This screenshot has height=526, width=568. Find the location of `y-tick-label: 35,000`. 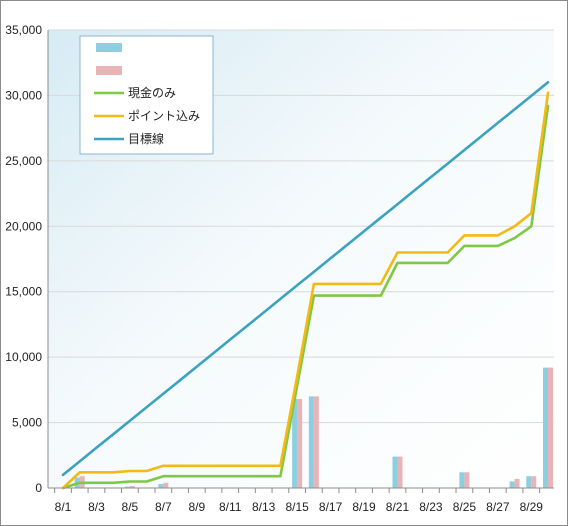

y-tick-label: 35,000 is located at coordinates (23, 30).